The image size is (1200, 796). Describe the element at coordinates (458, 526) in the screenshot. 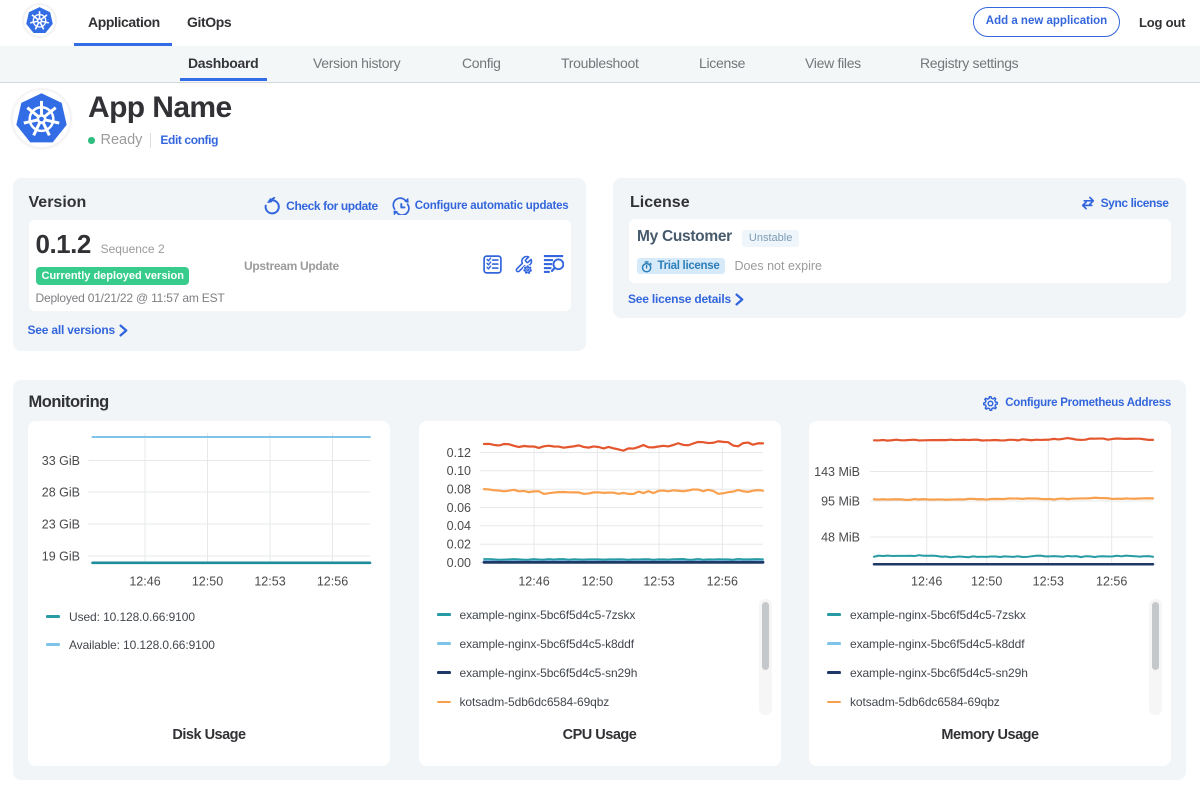

I see `svg-text: 0.04` at that location.